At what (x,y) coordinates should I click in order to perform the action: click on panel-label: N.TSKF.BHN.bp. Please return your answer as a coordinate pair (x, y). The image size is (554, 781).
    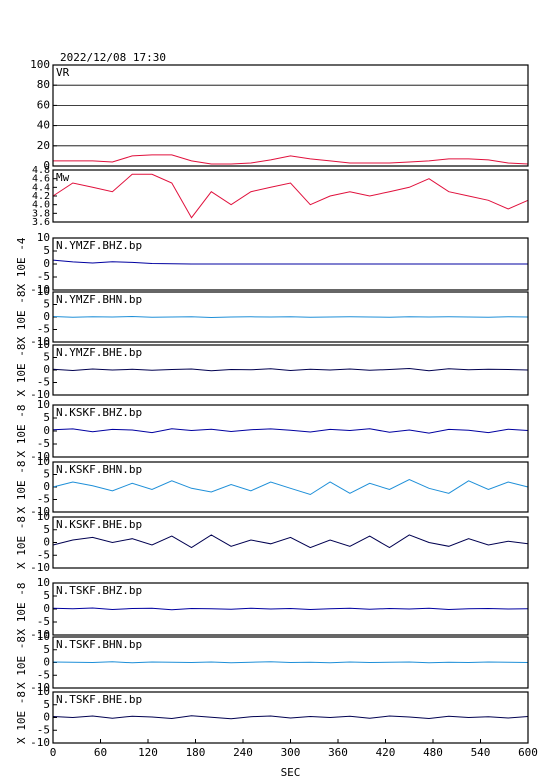
    Looking at the image, I should click on (99, 644).